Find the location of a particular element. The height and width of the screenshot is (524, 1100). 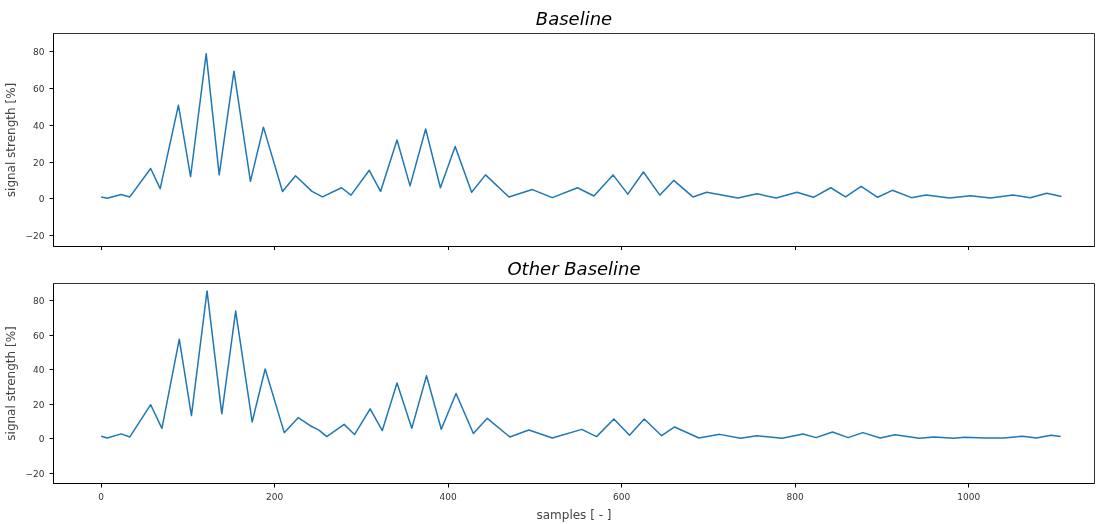

x-tick-label: 400 is located at coordinates (448, 496).